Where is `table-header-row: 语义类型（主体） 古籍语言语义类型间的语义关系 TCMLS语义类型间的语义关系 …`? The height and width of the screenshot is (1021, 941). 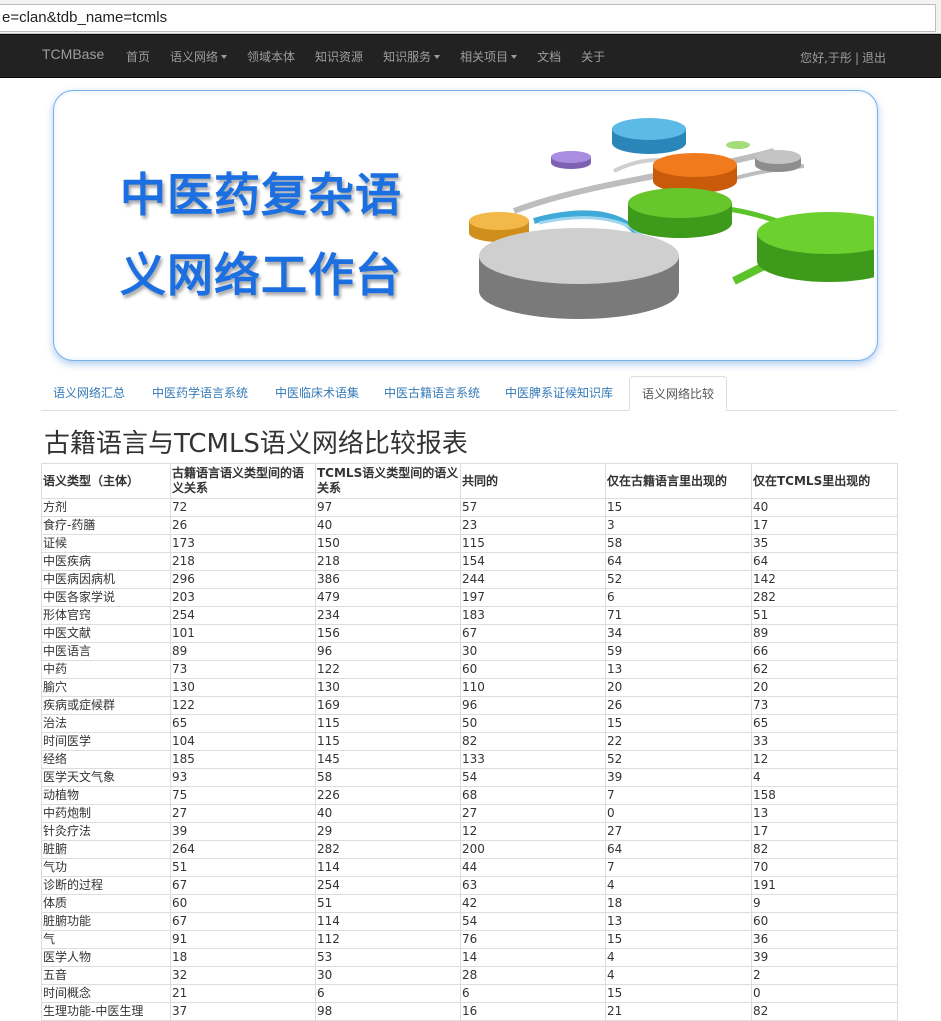
table-header-row: 语义类型（主体） 古籍语言语义类型间的语义关系 TCMLS语义类型间的语义关系 … is located at coordinates (469, 481).